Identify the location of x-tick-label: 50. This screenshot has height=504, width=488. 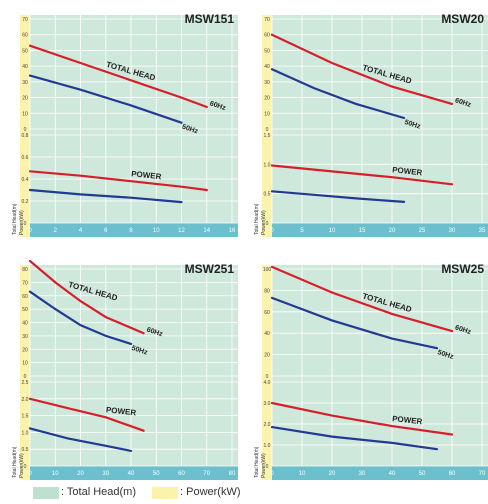
(156, 474).